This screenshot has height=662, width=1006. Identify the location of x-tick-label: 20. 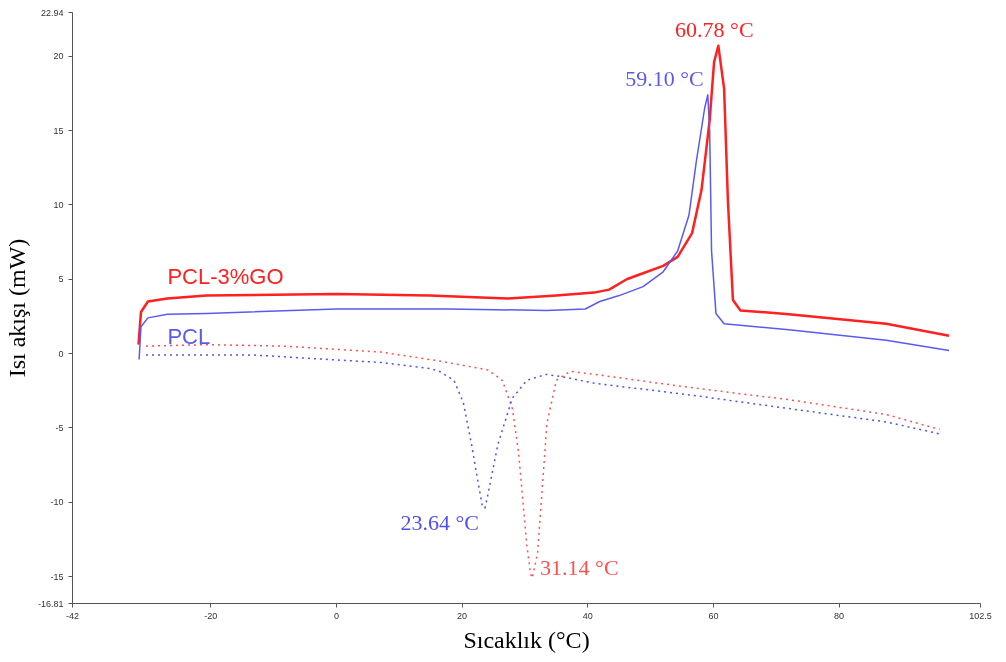
(462, 615).